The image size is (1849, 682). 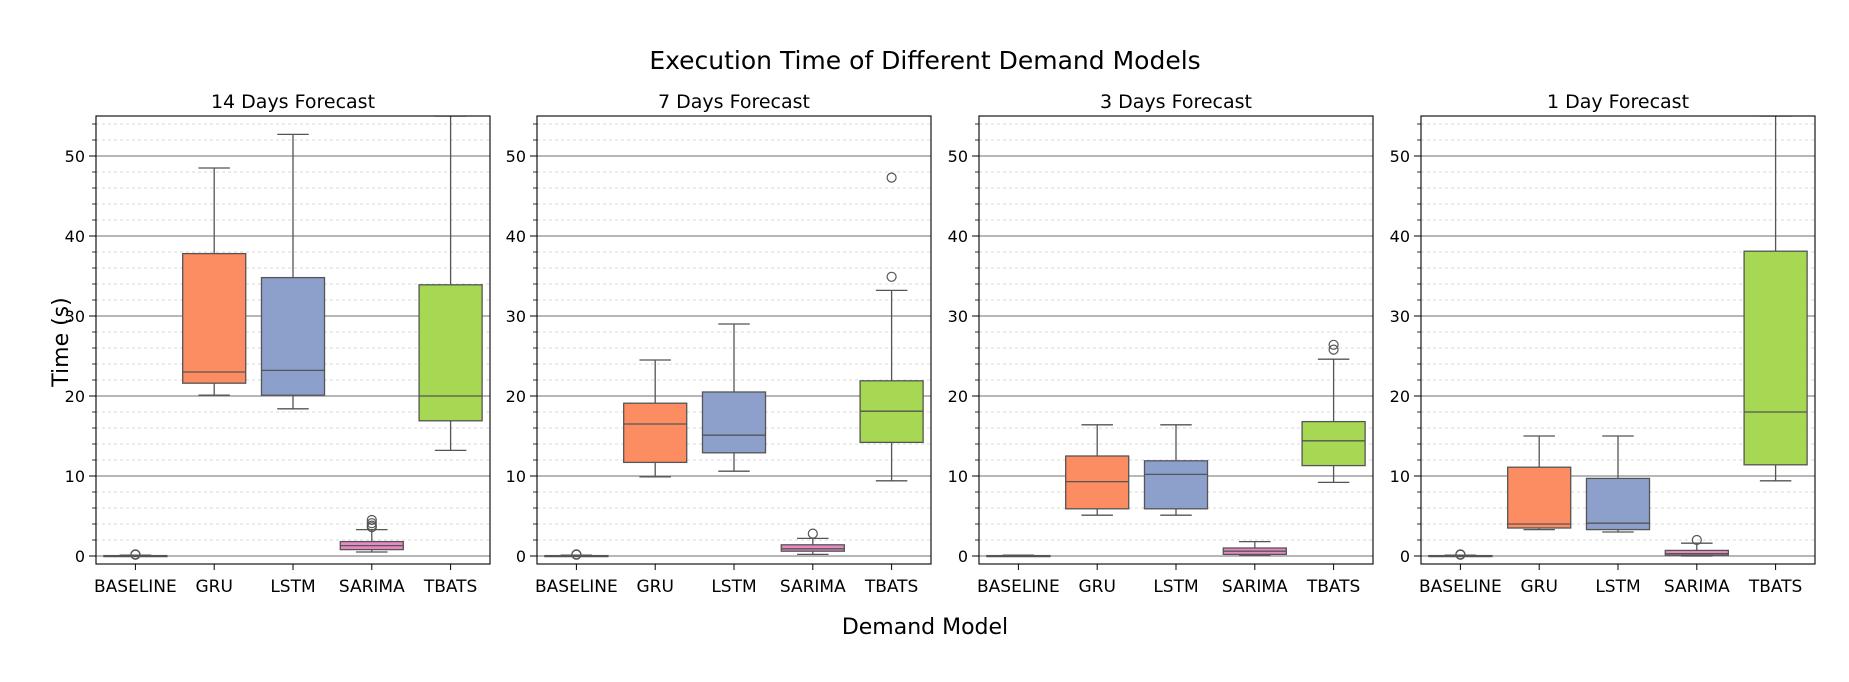 I want to click on panel-title: 3 Days Forecast, so click(x=1176, y=102).